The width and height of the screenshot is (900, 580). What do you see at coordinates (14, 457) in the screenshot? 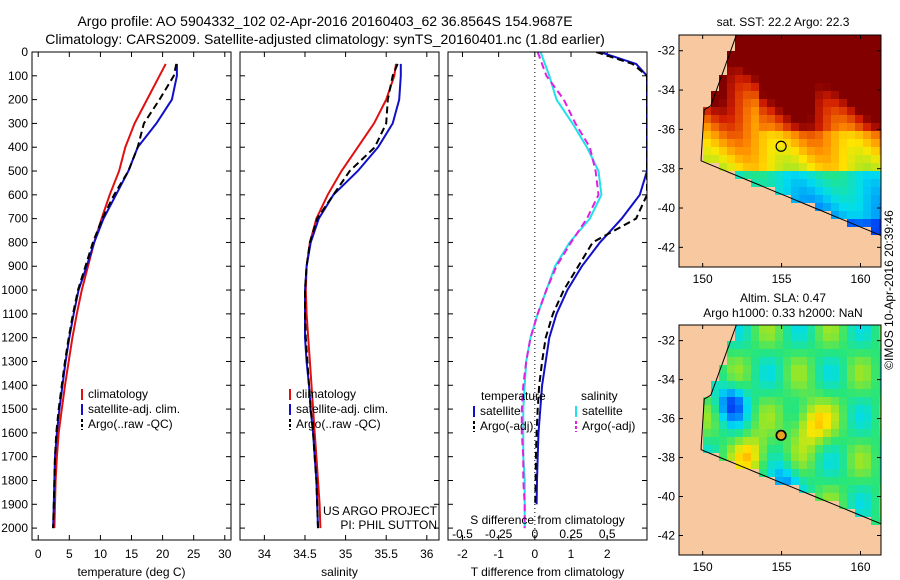
I see `depth-tick-label: 1700` at bounding box center [14, 457].